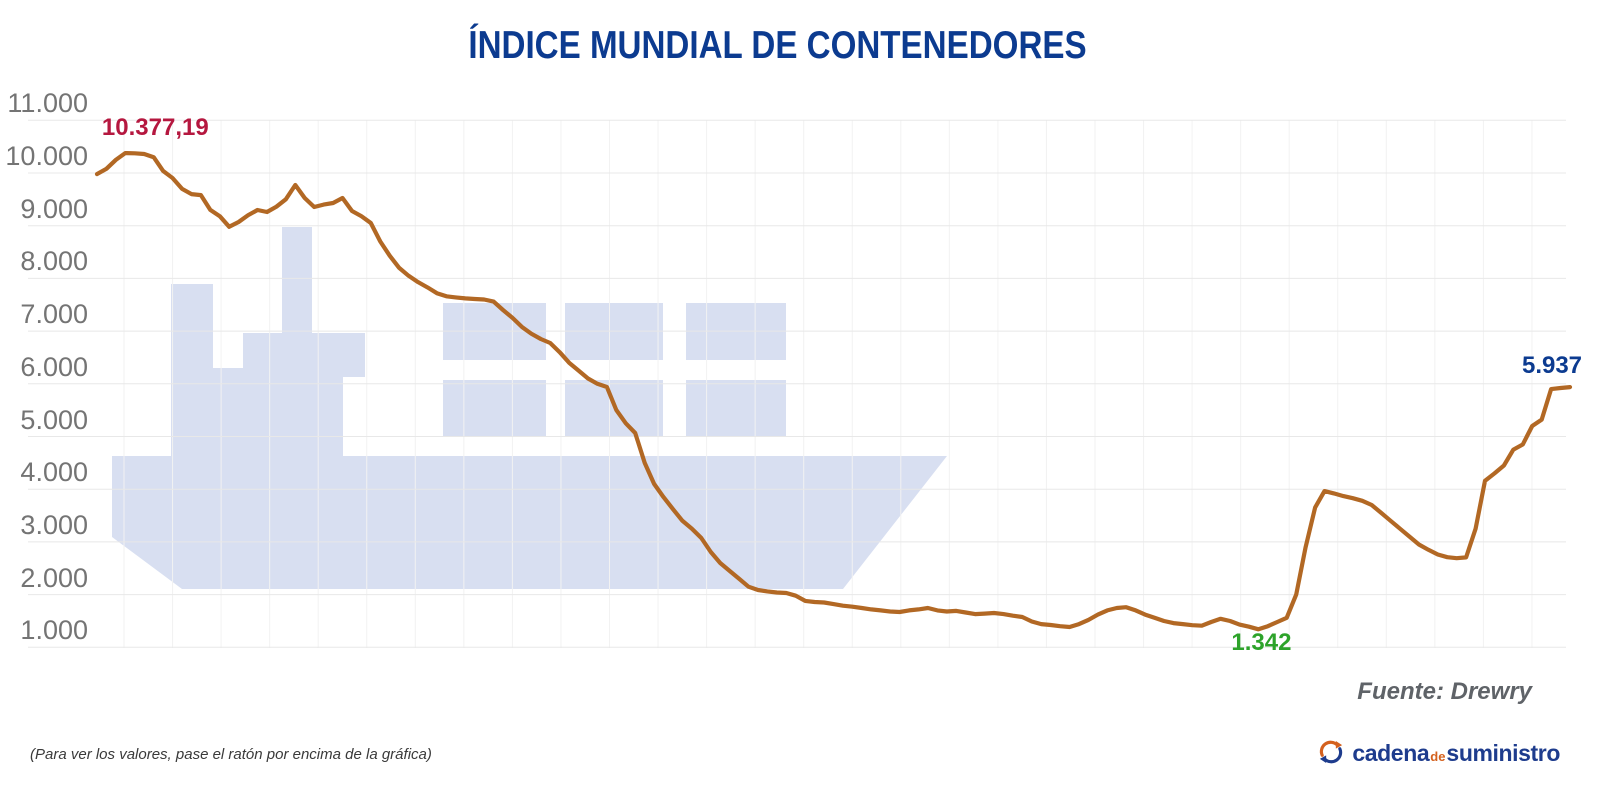 The width and height of the screenshot is (1600, 800). I want to click on y-axis-label: 4.000, so click(54, 472).